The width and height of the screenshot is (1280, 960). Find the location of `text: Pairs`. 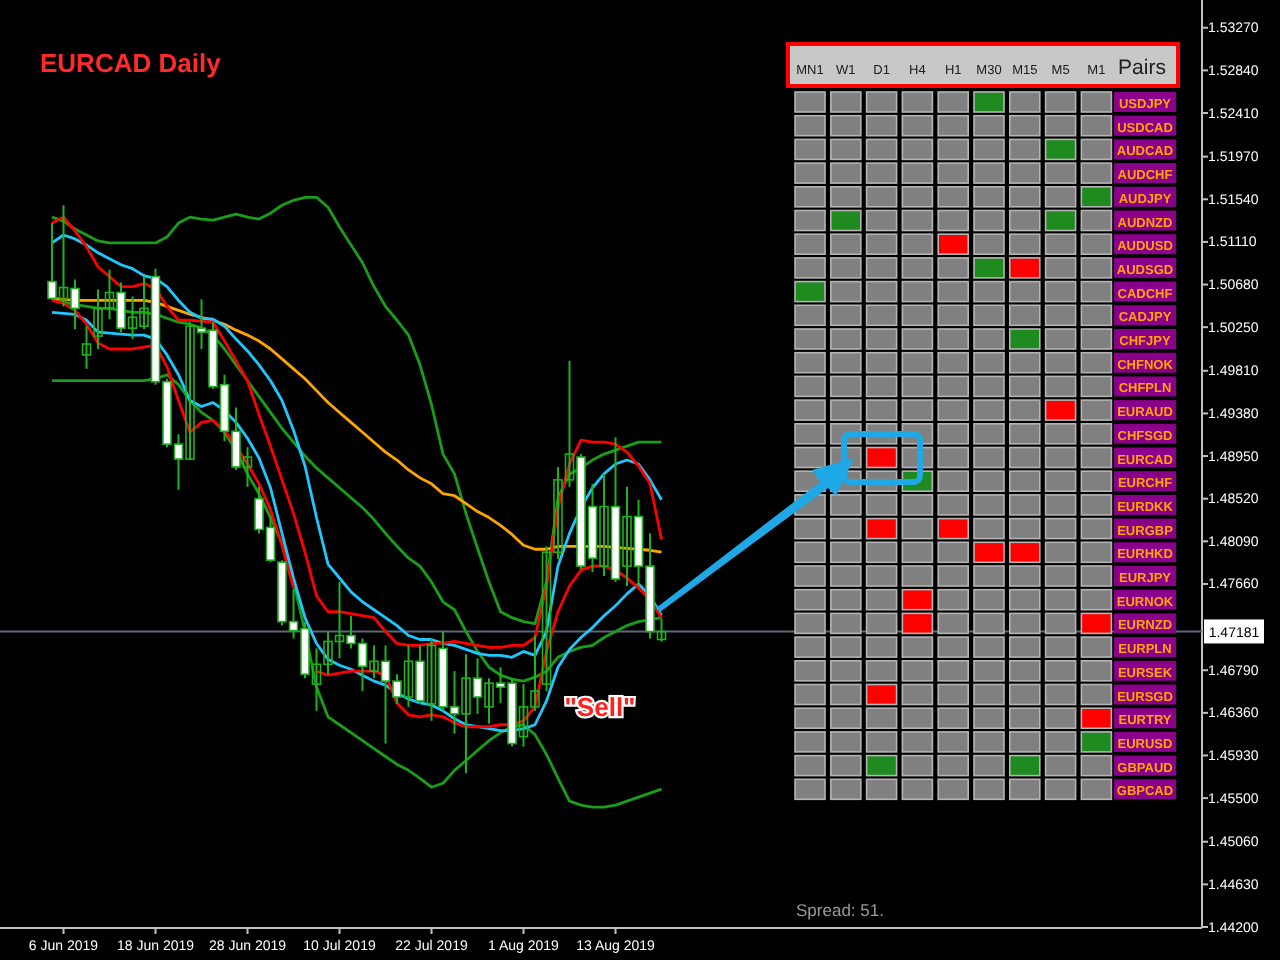

text: Pairs is located at coordinates (1142, 68).